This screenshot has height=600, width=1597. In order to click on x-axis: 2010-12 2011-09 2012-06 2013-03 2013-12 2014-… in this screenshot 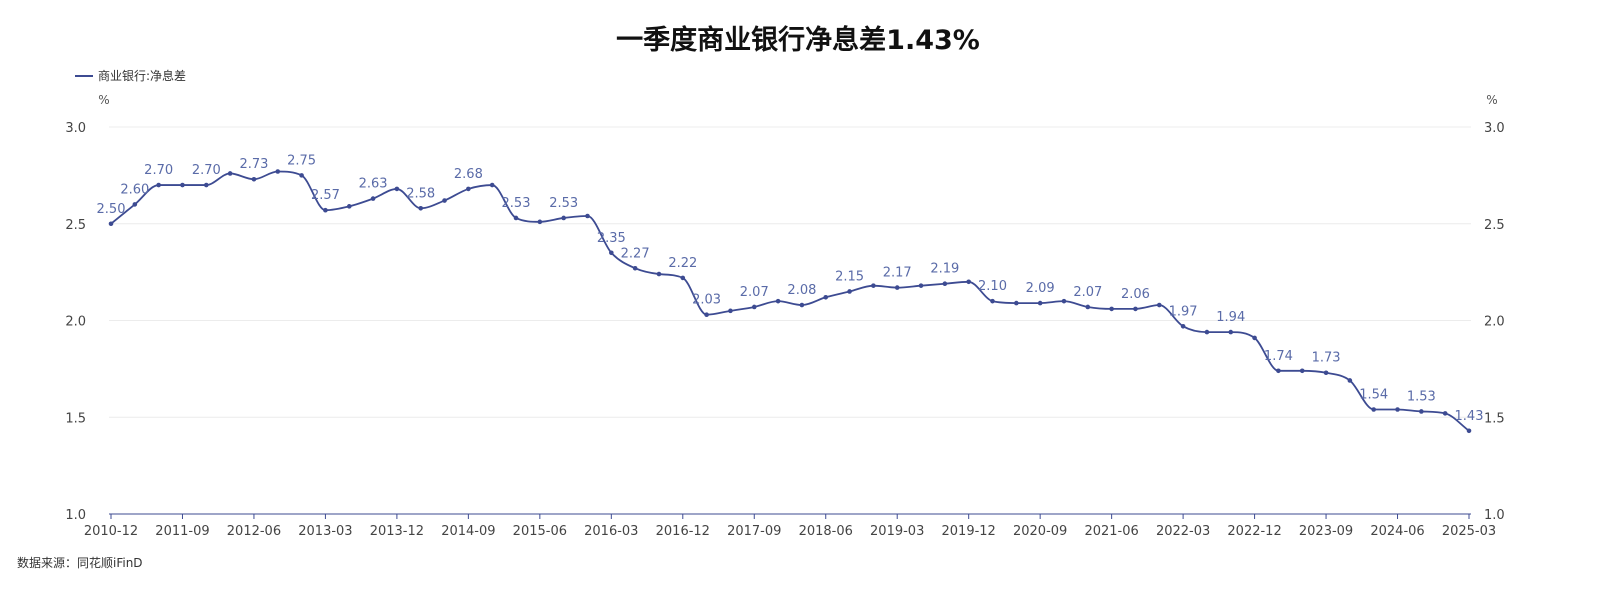, I will do `click(790, 526)`.